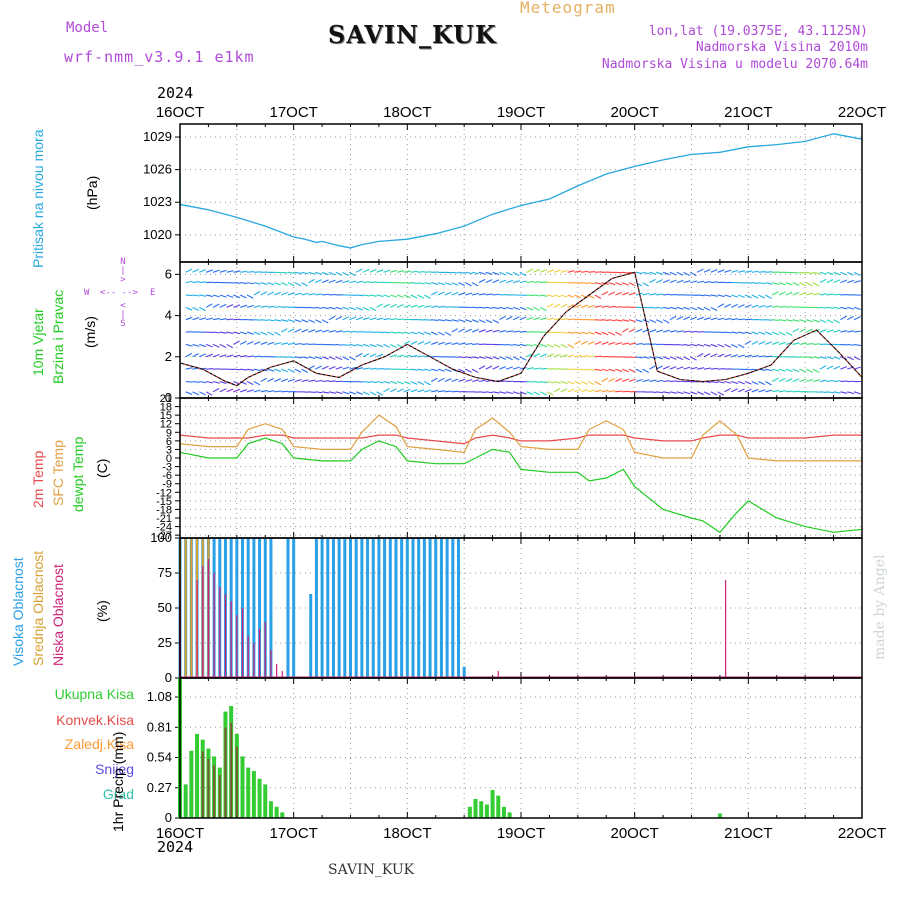  I want to click on x-tick-label-bottom: 21OCT, so click(748, 833).